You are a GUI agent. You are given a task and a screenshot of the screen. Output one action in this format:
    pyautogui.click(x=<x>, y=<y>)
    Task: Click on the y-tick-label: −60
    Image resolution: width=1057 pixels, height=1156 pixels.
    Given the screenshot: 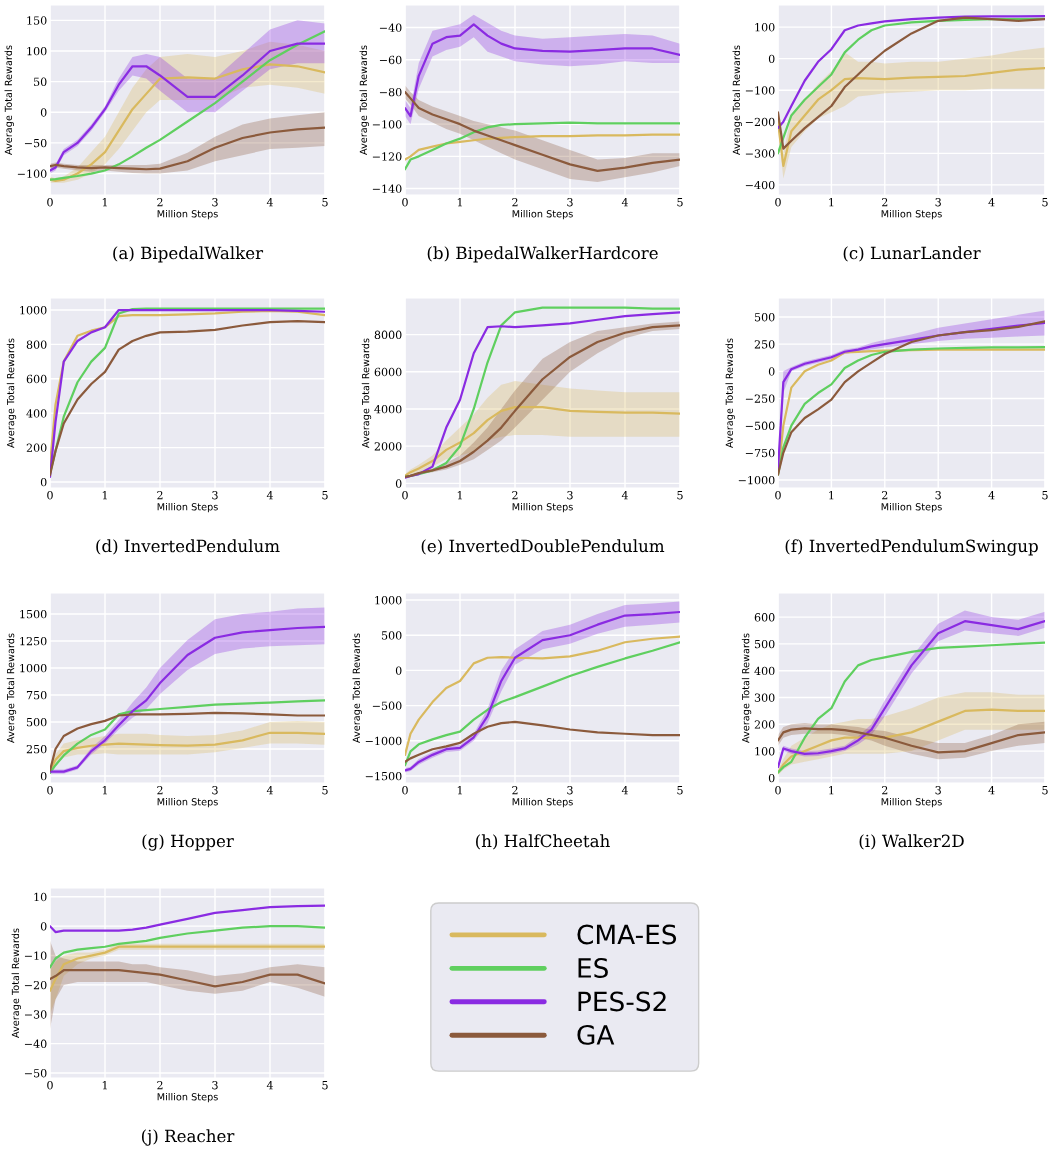 What is the action you would take?
    pyautogui.click(x=390, y=60)
    